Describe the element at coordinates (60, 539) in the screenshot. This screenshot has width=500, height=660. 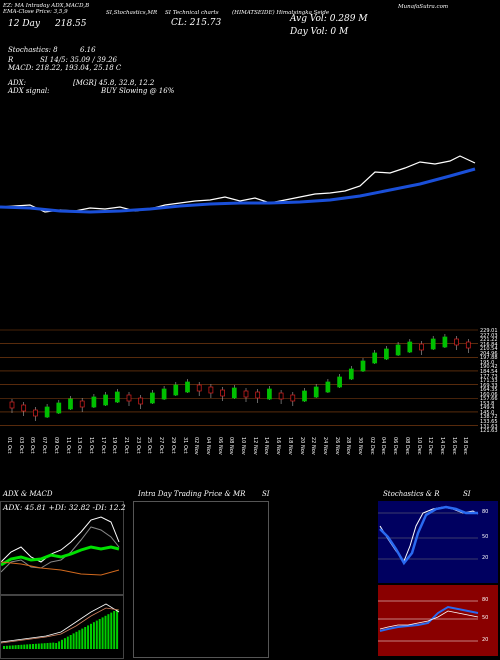
I see `di-plus-line` at that location.